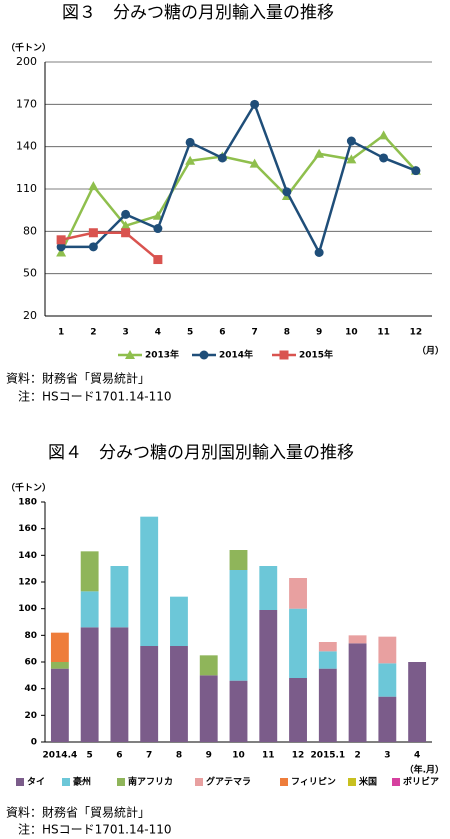  What do you see at coordinates (30, 663) in the screenshot?
I see `y-tick-label: 60` at bounding box center [30, 663].